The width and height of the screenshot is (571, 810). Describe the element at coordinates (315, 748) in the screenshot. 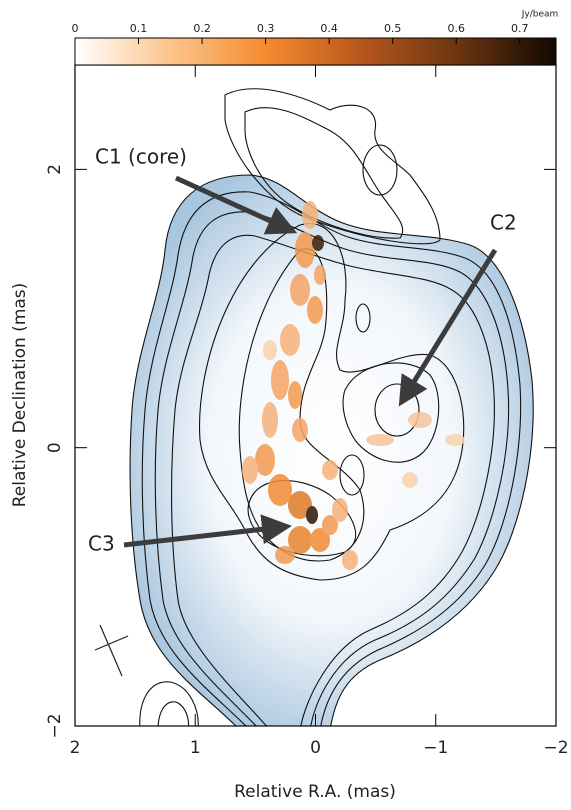

I see `x-tick-label: 0` at that location.